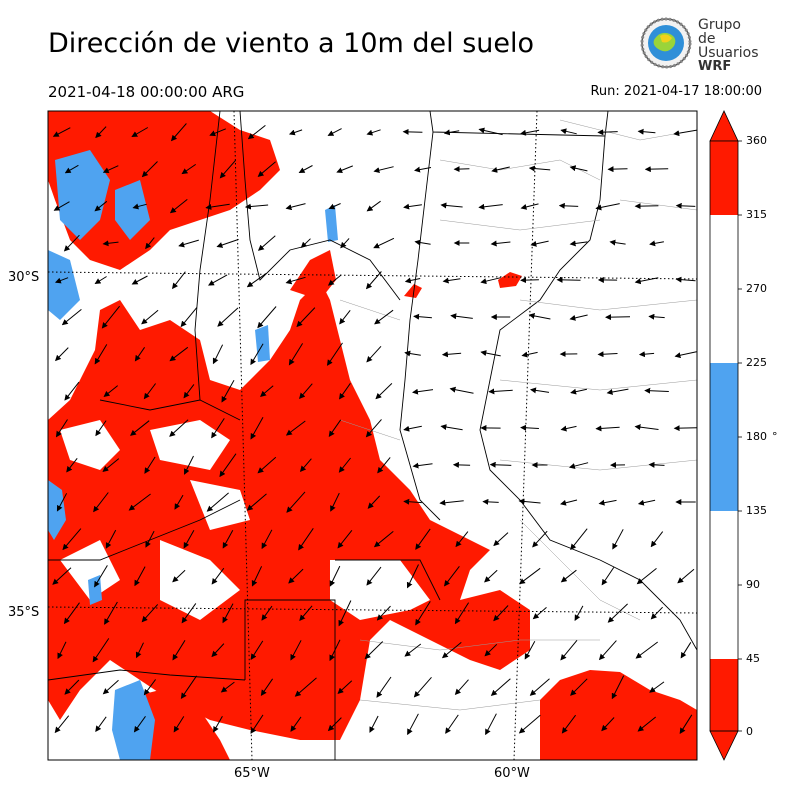 The height and width of the screenshot is (800, 800). I want to click on valid-time: 2021-04-18 00:00:00 ARG, so click(146, 92).